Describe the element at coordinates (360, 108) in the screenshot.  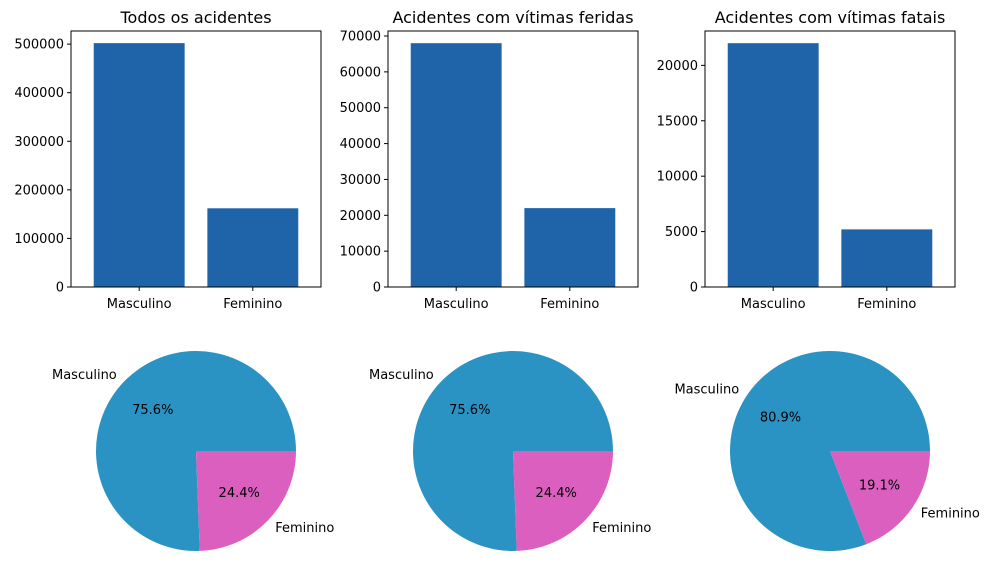
I see `y-tick-label: 50000` at that location.